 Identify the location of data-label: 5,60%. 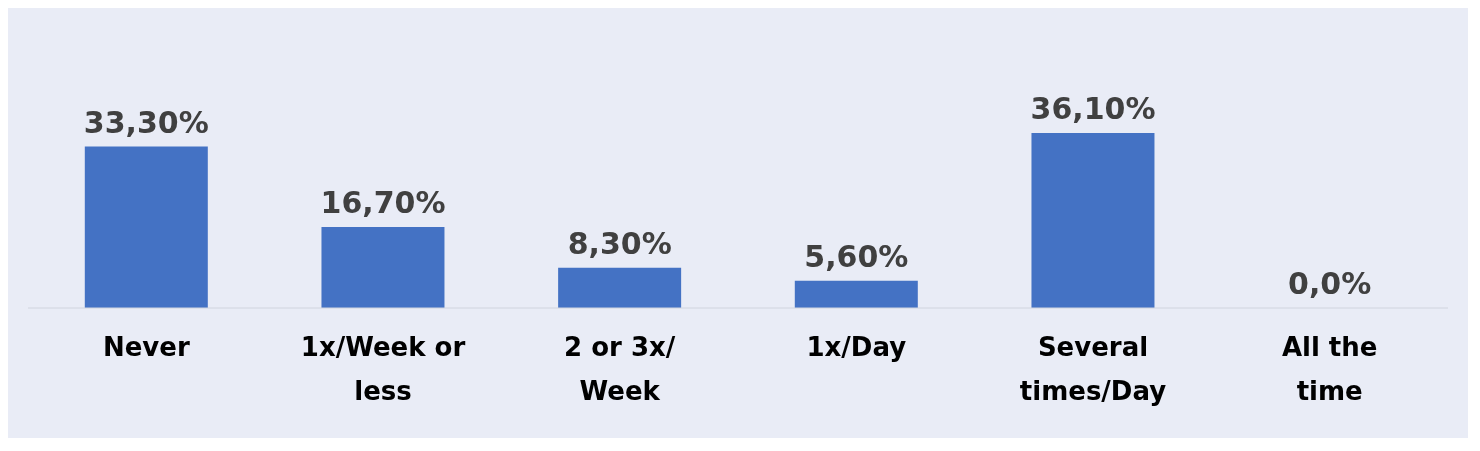
(856, 256).